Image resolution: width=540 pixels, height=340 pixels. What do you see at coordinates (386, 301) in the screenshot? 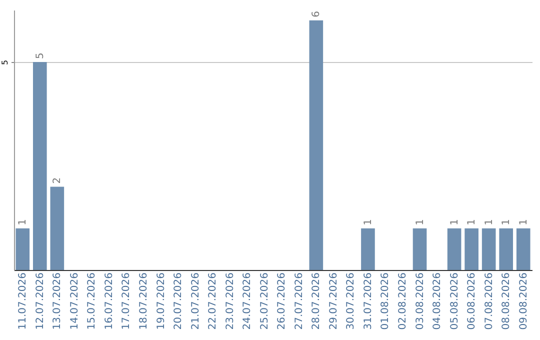
I see `x-tick-label: 01.08.2026` at bounding box center [386, 301].